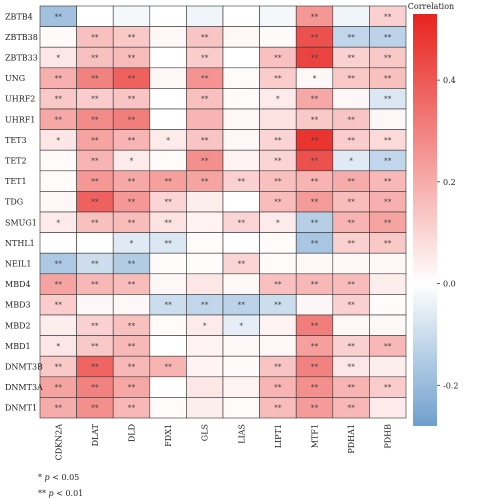 This screenshot has width=479, height=500. Describe the element at coordinates (18, 284) in the screenshot. I see `row-label: MBD4` at that location.